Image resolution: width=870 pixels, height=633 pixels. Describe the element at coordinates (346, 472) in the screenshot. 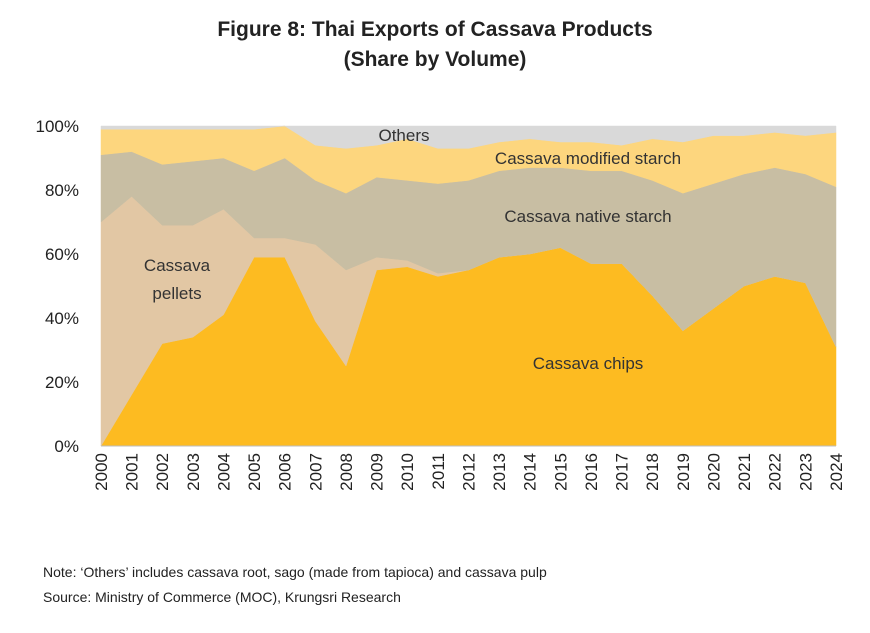

I see `x-tick-label: 2008` at that location.